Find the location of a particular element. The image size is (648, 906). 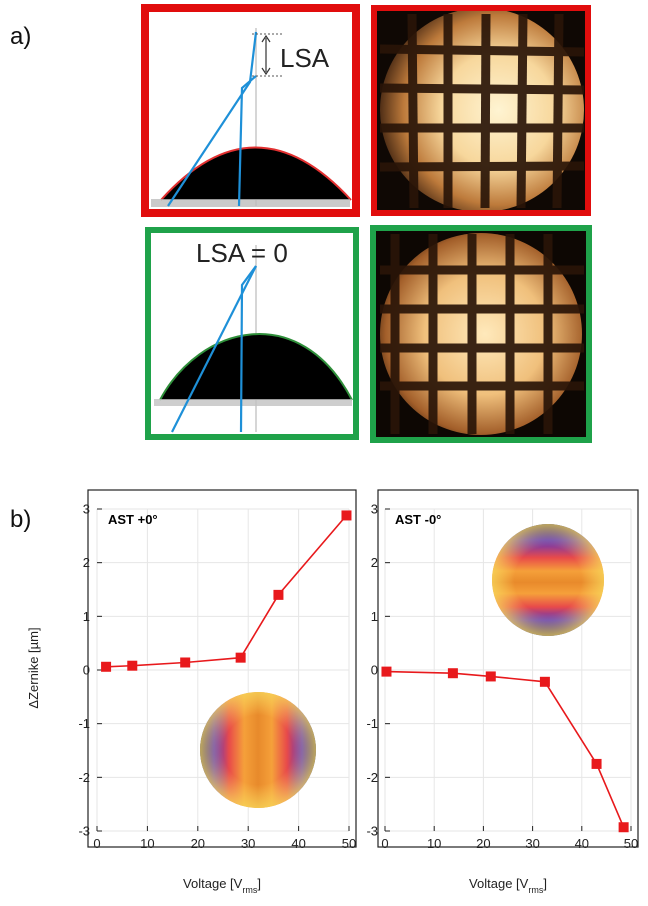

zernike-map-ast-plus-rim is located at coordinates (258, 750).